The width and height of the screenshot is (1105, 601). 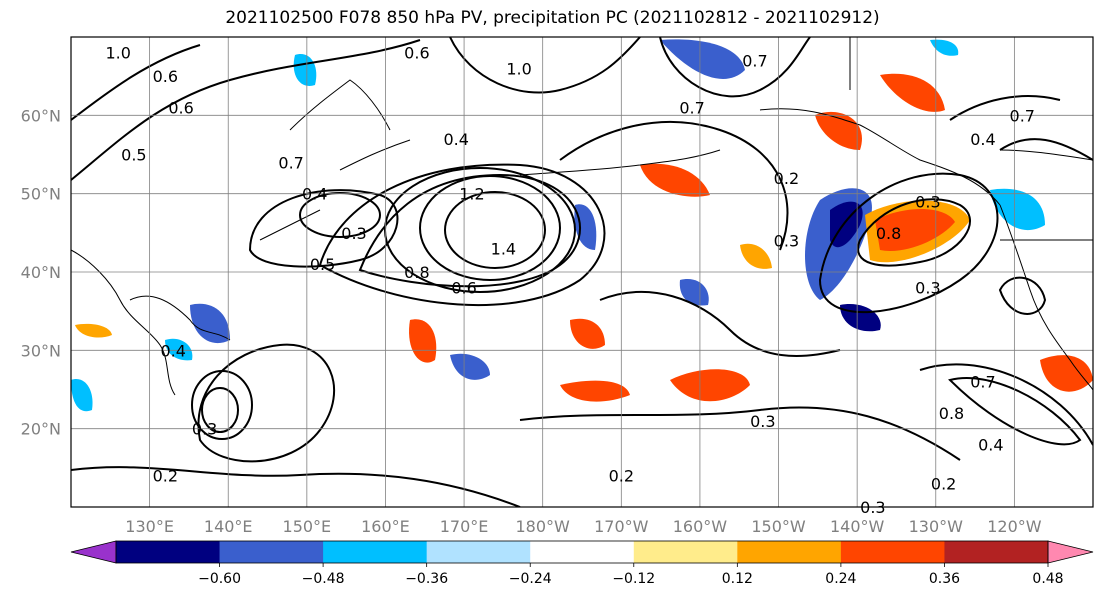 I want to click on colorbar-extend-low, so click(x=93, y=552).